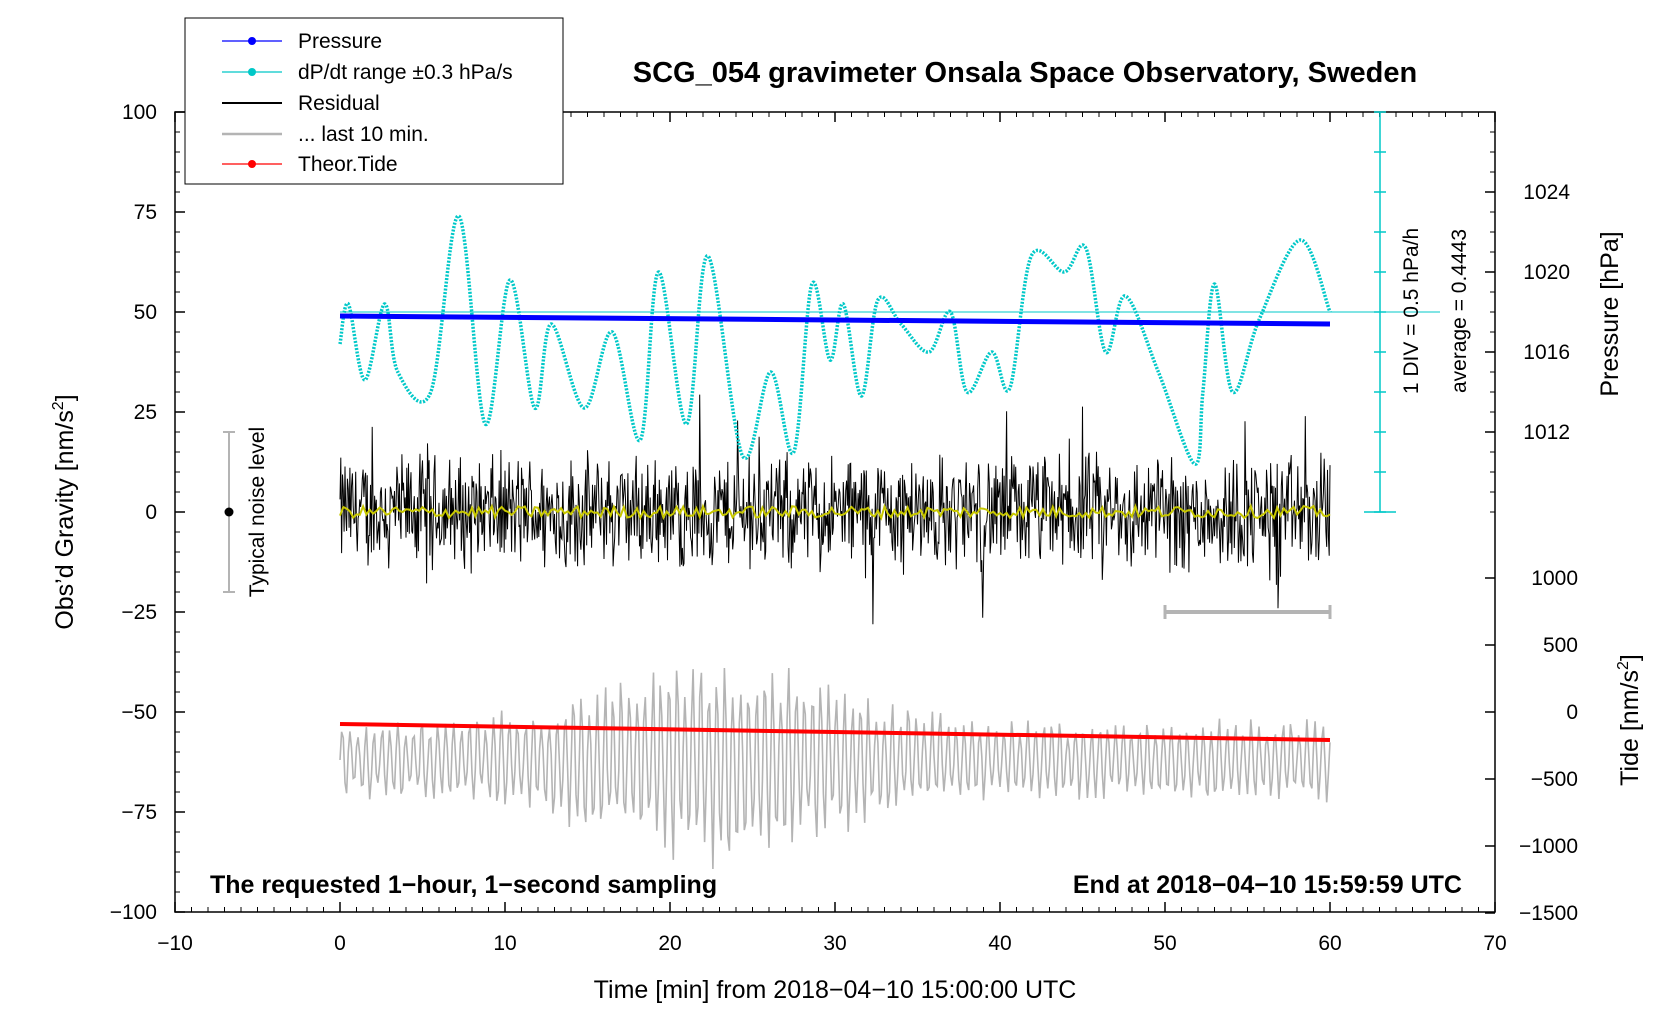 The image size is (1676, 1020). Describe the element at coordinates (139, 812) in the screenshot. I see `y-tick-label: −75` at that location.